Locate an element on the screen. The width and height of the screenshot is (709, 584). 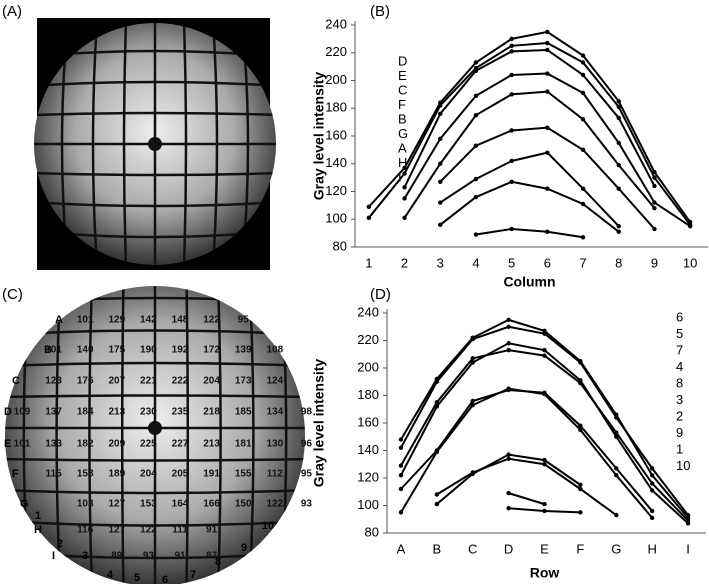
cell-value: 213 is located at coordinates (116, 412).